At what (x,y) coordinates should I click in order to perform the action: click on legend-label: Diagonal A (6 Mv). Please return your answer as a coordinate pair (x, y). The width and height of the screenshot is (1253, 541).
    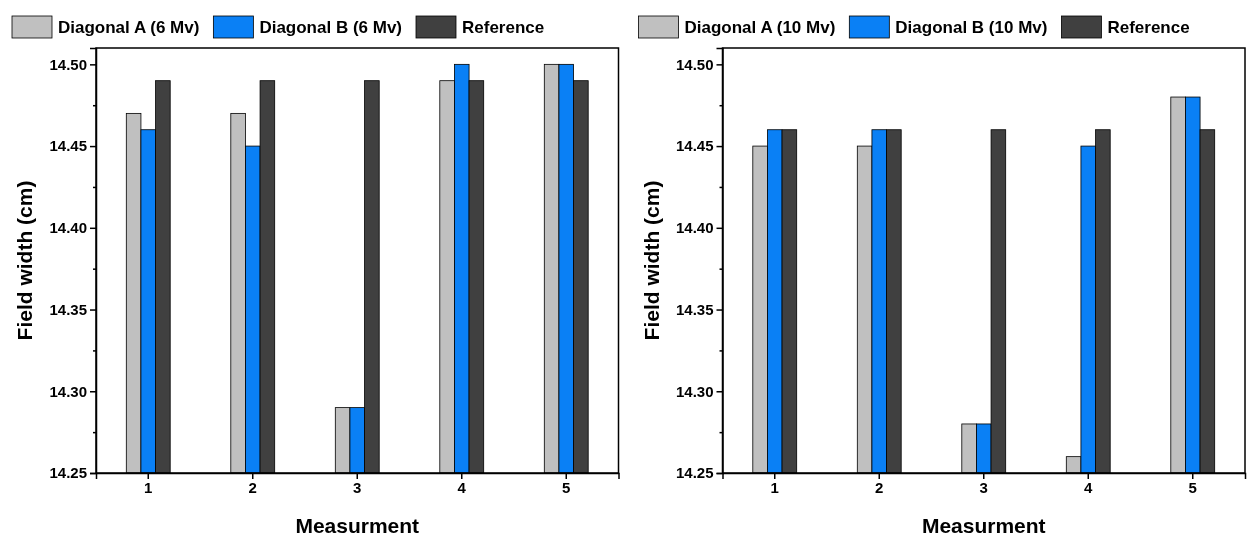
    Looking at the image, I should click on (129, 27).